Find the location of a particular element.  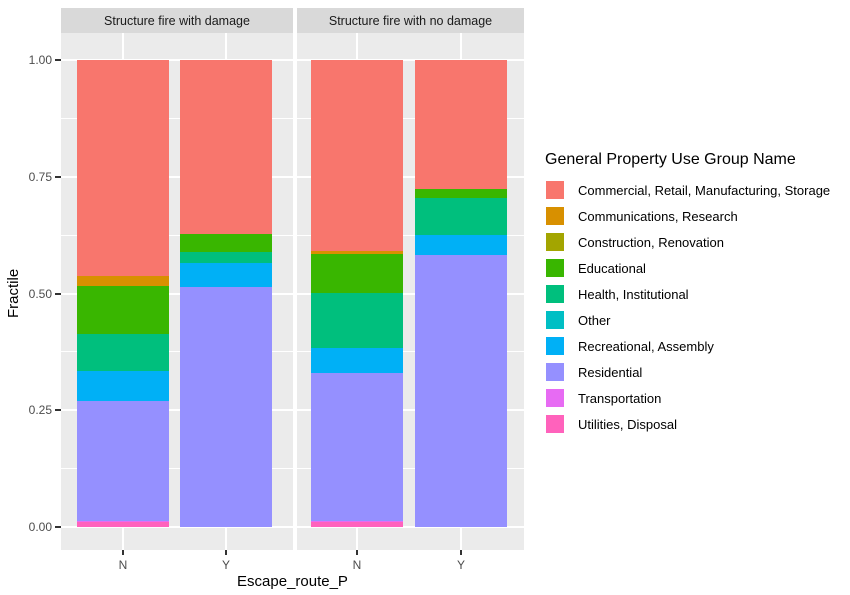

legend-swatch-commercial-retail-manufacturing-storage is located at coordinates (555, 190).